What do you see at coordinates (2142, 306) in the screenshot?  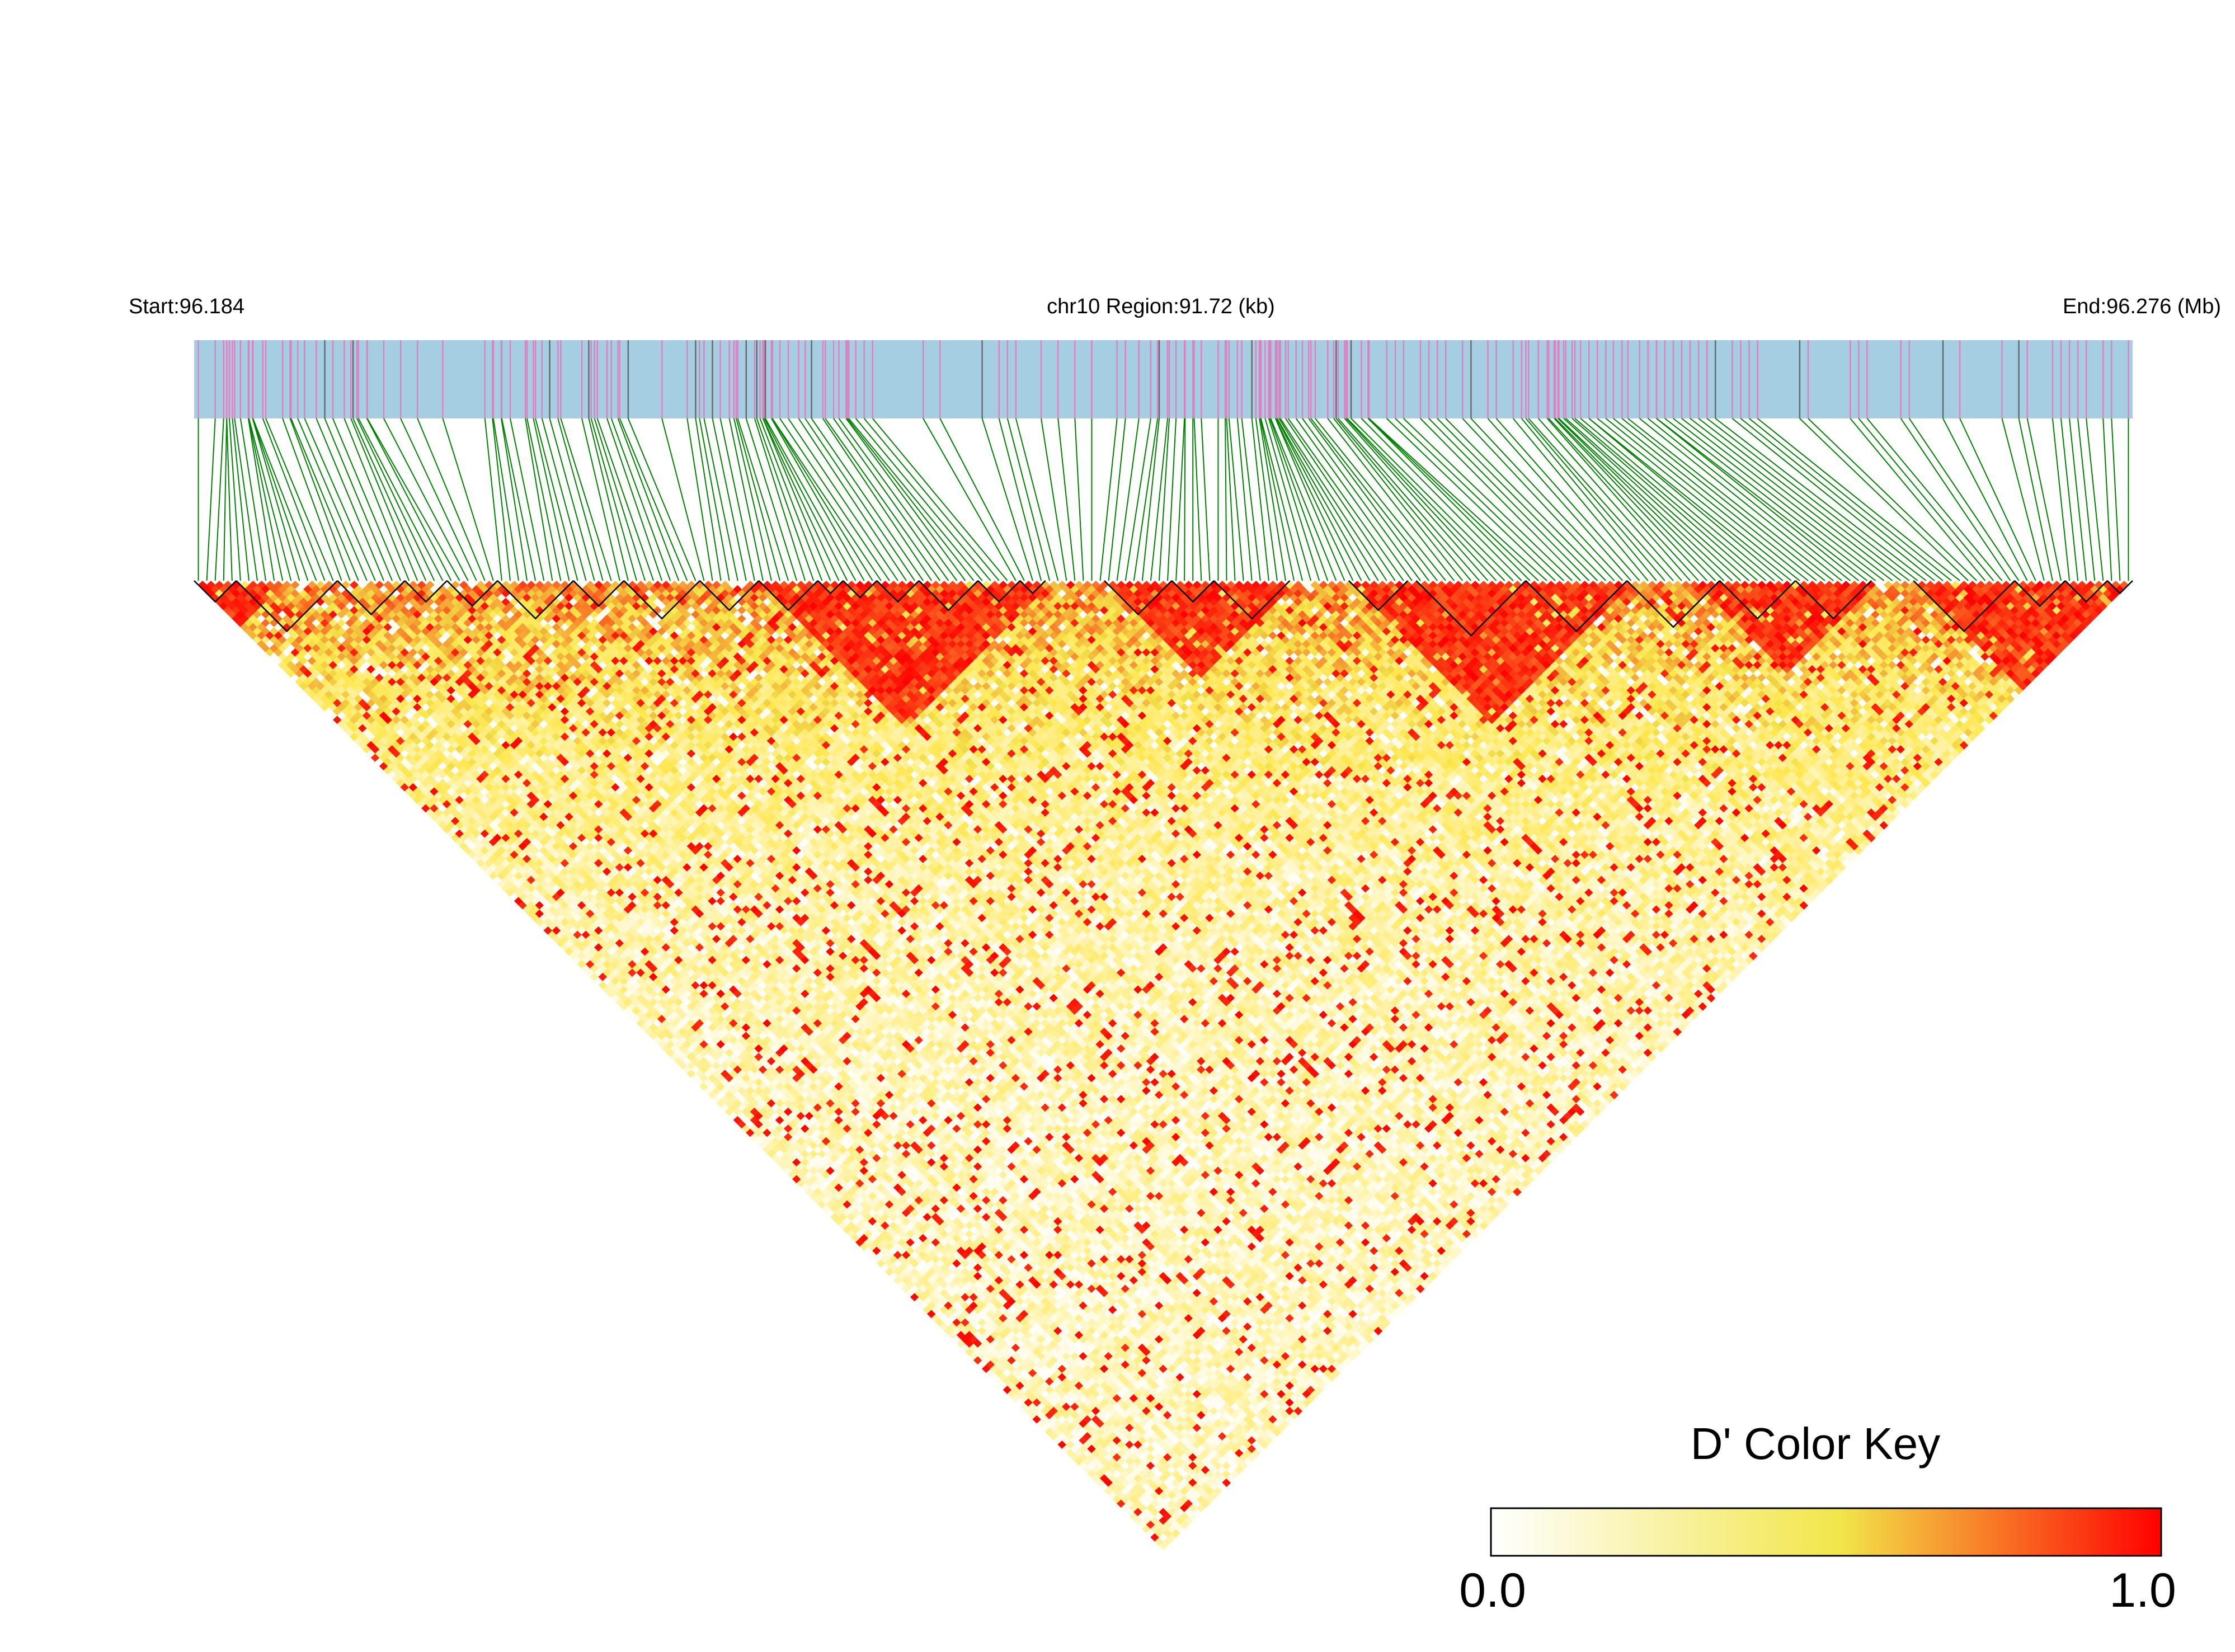 I see `region-end-label: End:96.276 (Mb)` at bounding box center [2142, 306].